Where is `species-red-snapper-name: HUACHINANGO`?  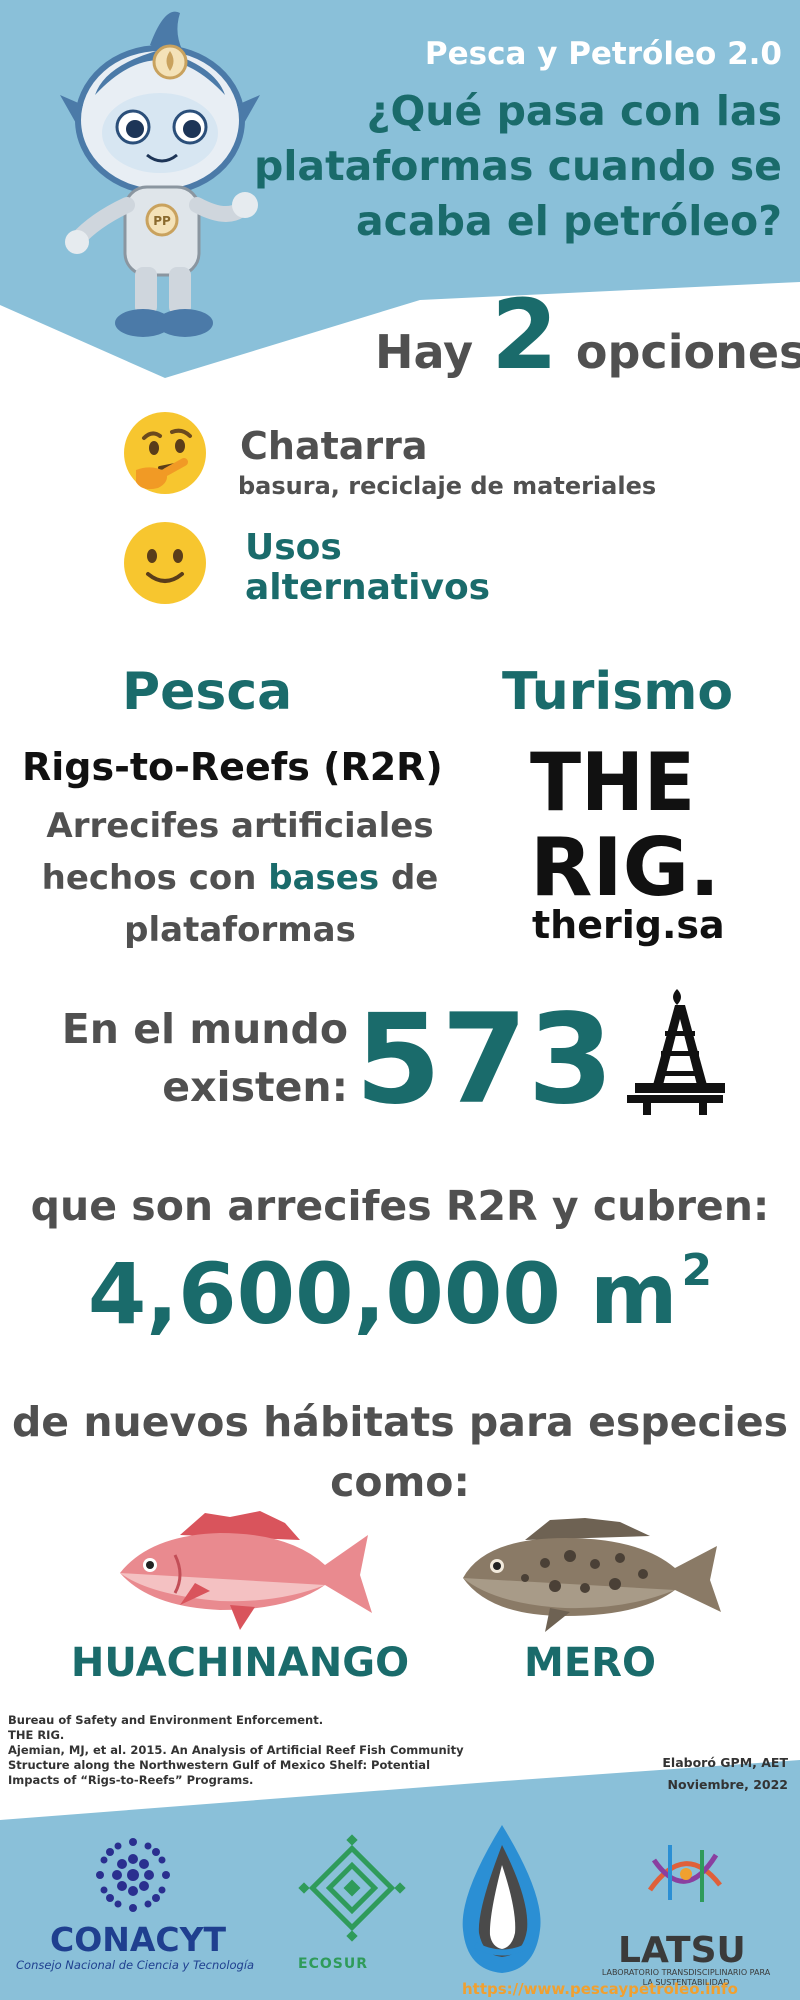
species-red-snapper-name: HUACHINANGO is located at coordinates (240, 1663).